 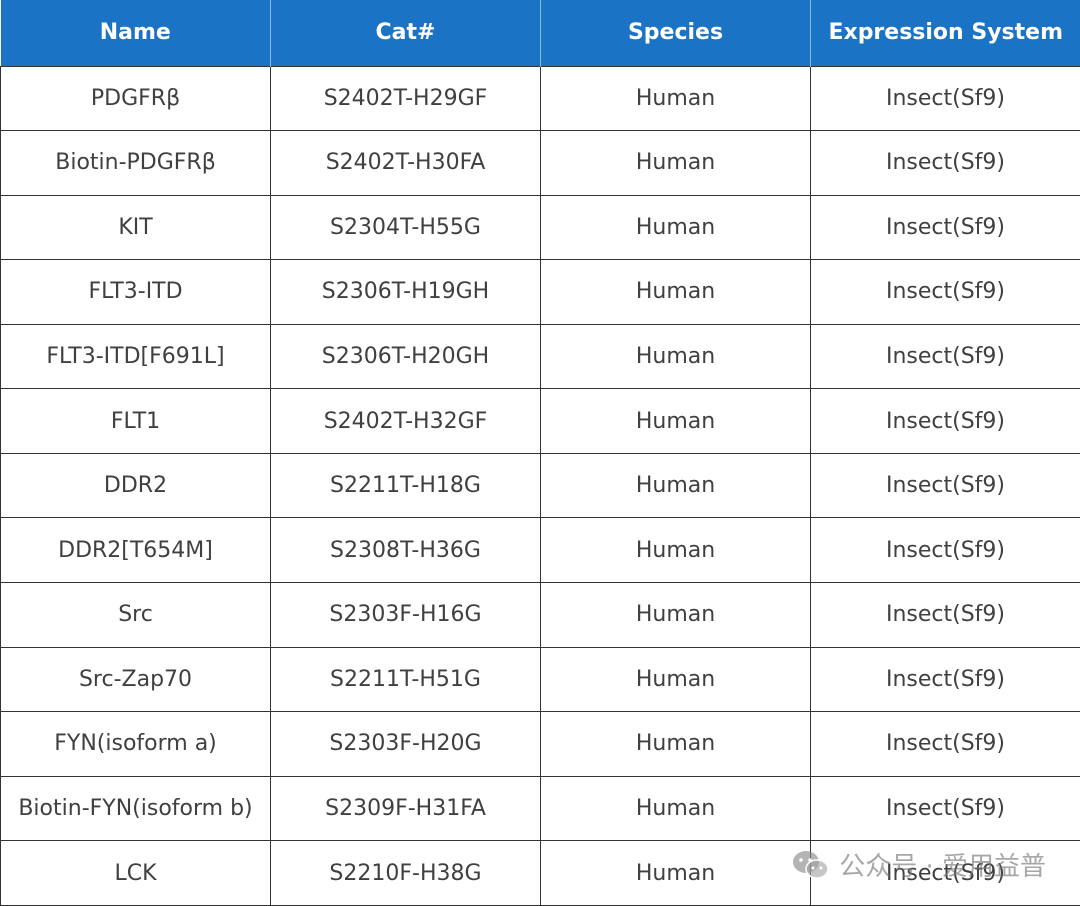 What do you see at coordinates (405, 808) in the screenshot?
I see `cell-cat-number: S2309F-H31FA` at bounding box center [405, 808].